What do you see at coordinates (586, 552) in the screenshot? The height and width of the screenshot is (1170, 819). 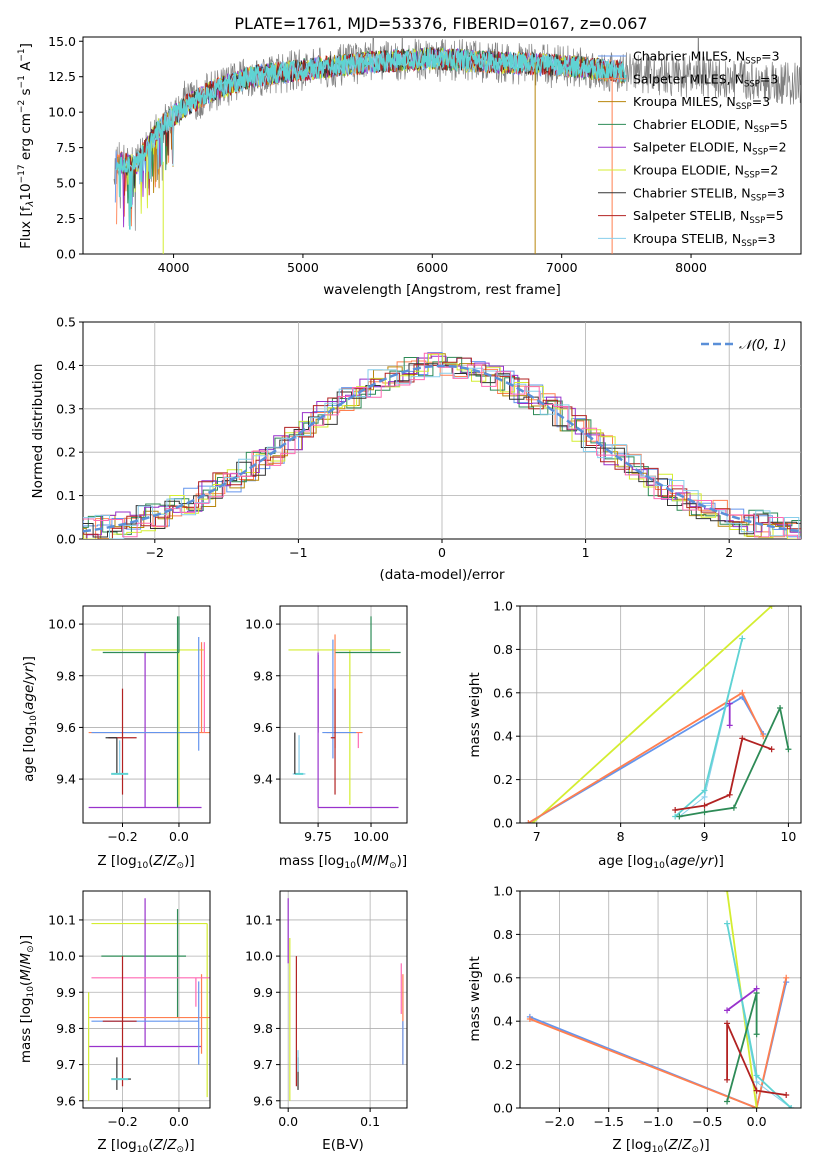 I see `resid-xtick-label: 1` at bounding box center [586, 552].